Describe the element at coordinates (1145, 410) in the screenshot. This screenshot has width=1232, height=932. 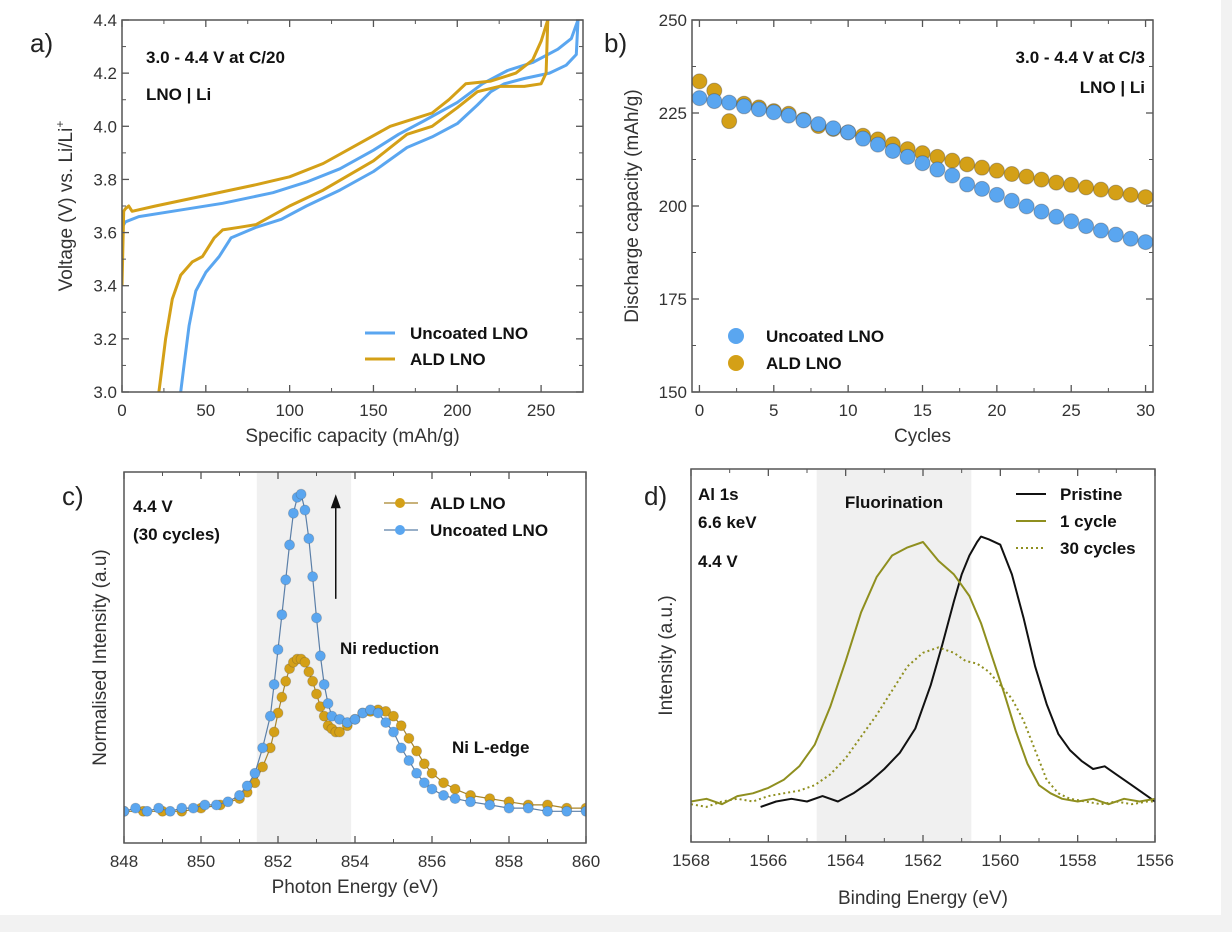
I see `x-tick-label: 30` at that location.